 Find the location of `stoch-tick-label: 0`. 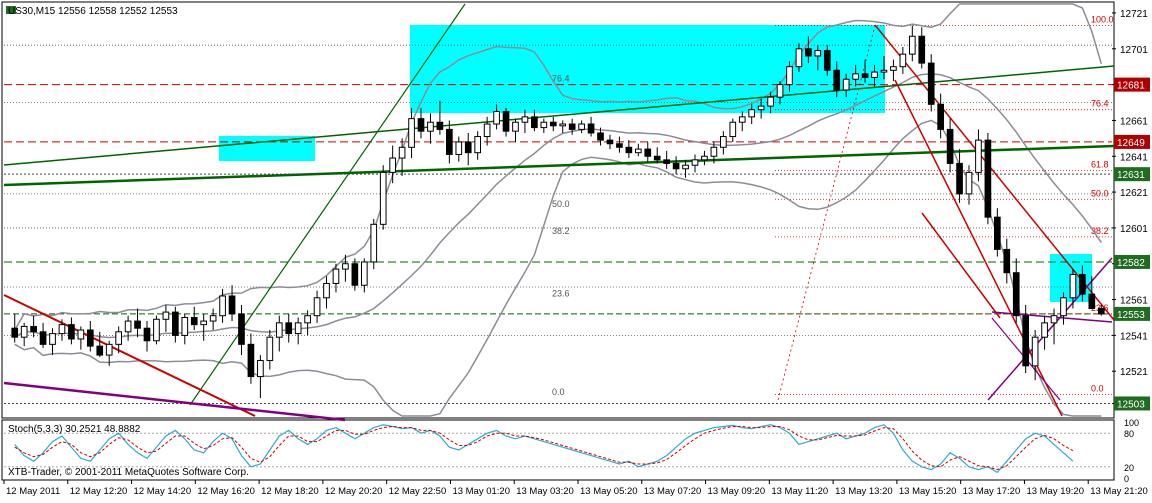

stoch-tick-label: 0 is located at coordinates (1126, 479).